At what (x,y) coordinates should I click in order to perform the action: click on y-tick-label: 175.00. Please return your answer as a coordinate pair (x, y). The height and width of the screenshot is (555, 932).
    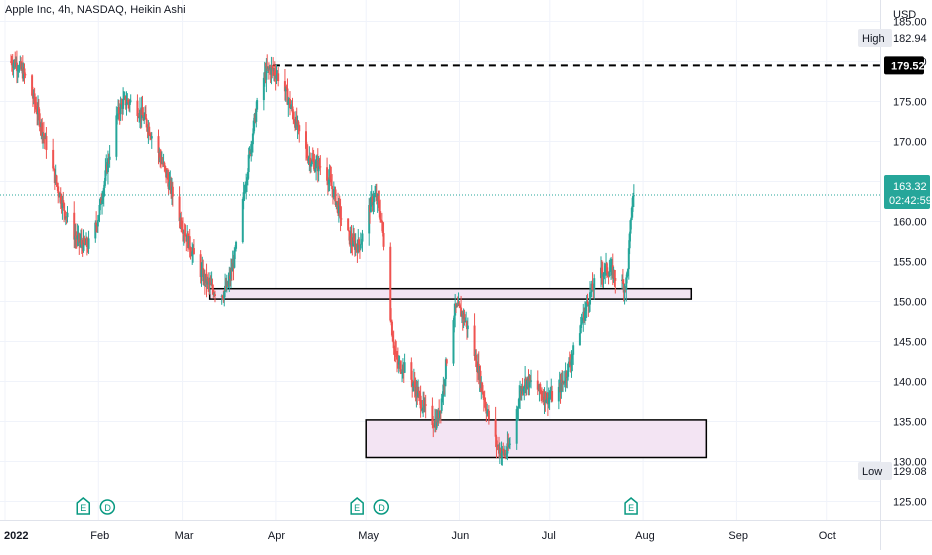
    Looking at the image, I should click on (910, 103).